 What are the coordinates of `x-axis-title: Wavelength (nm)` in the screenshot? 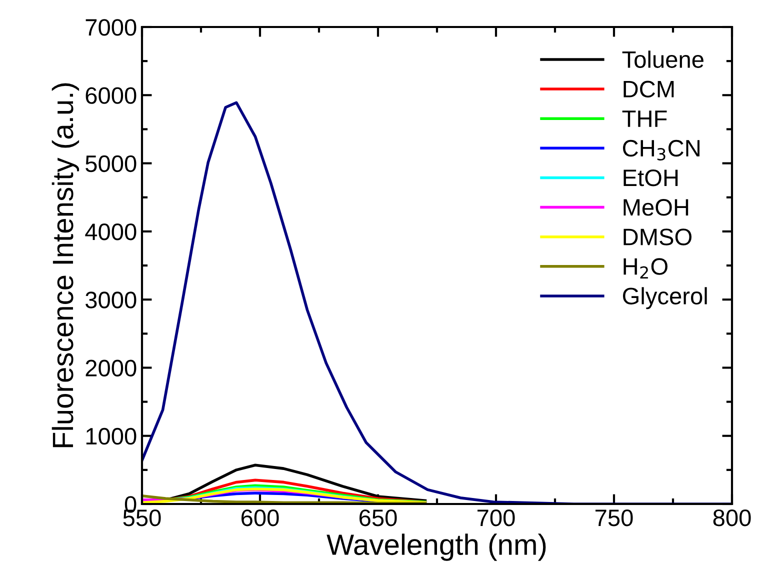 It's located at (436, 547).